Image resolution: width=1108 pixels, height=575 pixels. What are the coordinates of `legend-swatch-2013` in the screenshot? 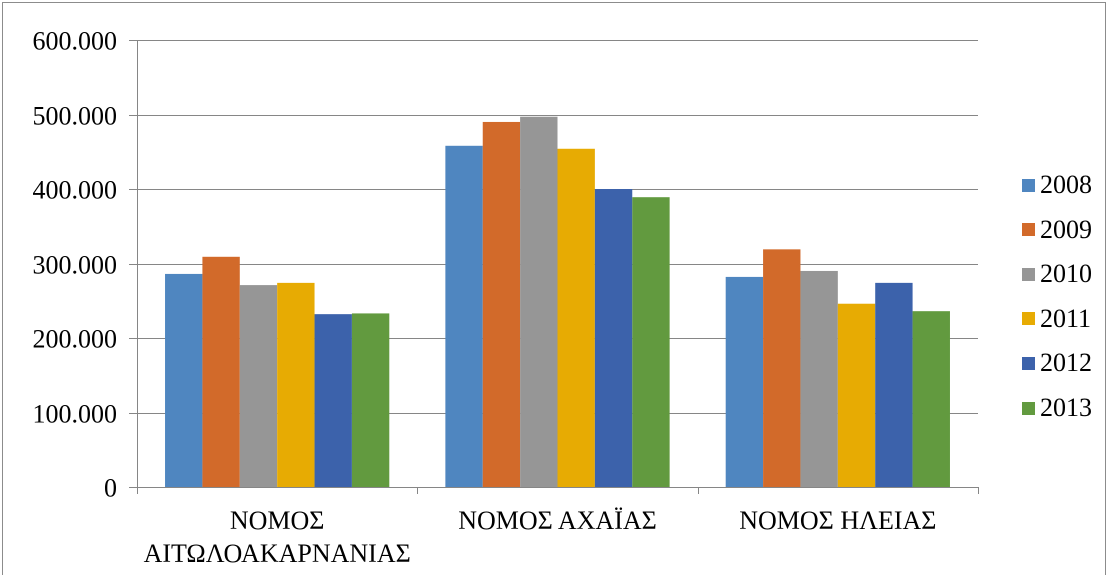 It's located at (1028, 408).